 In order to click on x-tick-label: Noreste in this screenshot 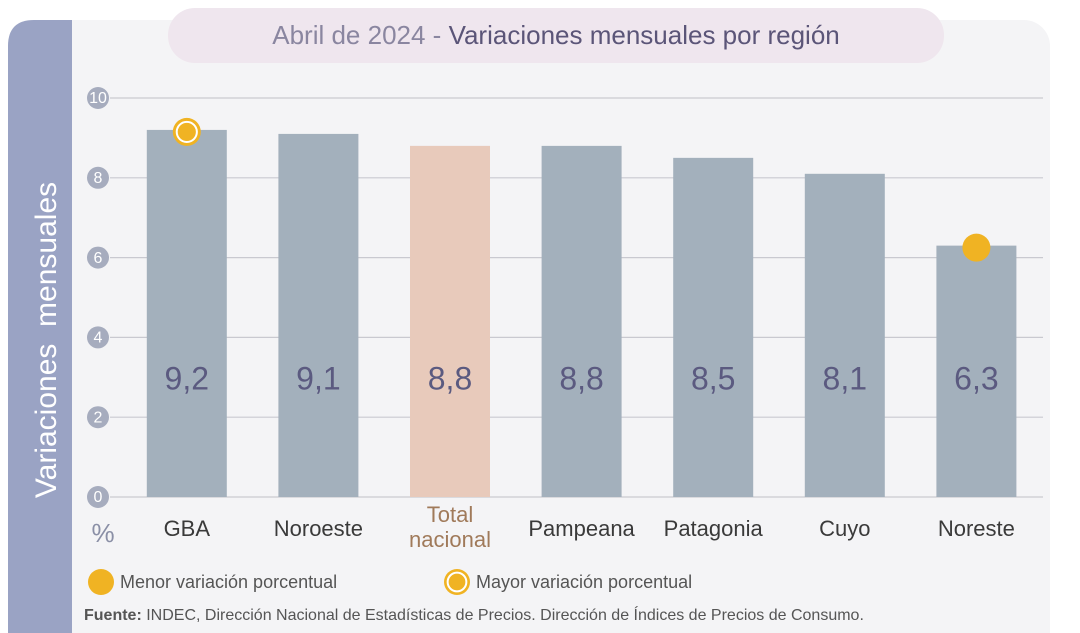, I will do `click(976, 528)`.